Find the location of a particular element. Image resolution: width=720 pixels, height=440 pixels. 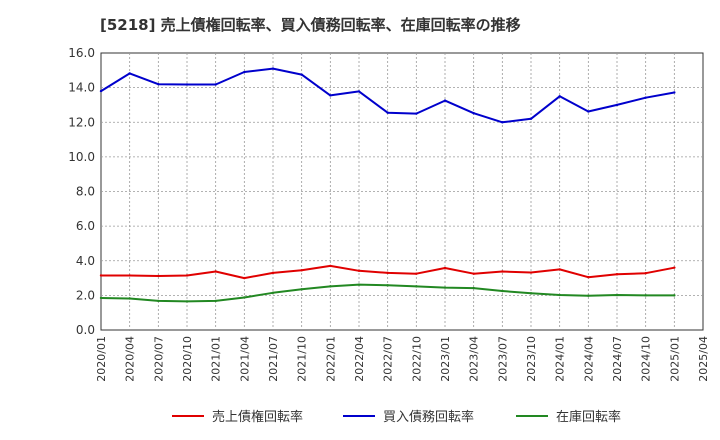

x-tick-label: 2021/07 is located at coordinates (273, 359).